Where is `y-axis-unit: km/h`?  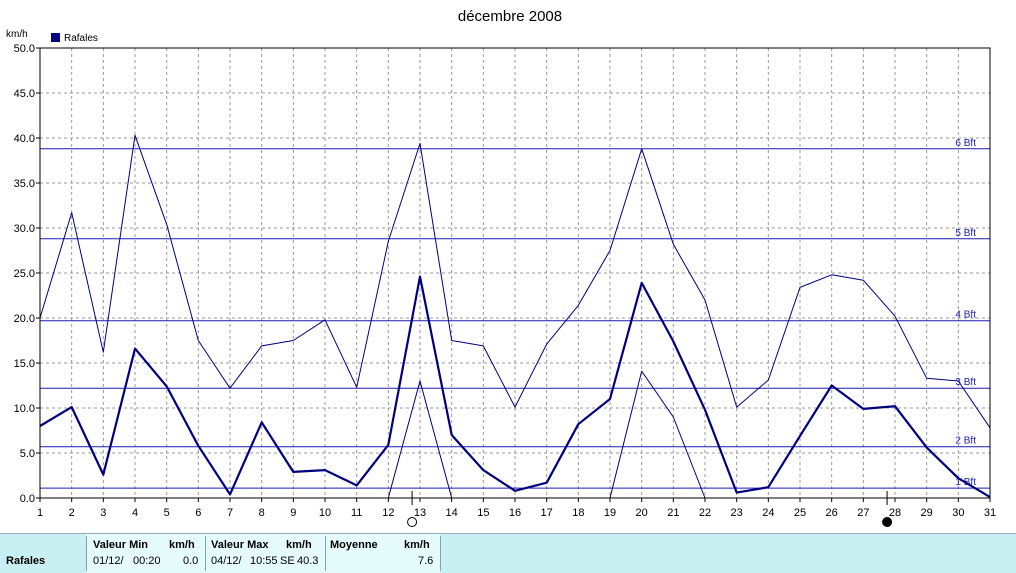 y-axis-unit: km/h is located at coordinates (17, 34).